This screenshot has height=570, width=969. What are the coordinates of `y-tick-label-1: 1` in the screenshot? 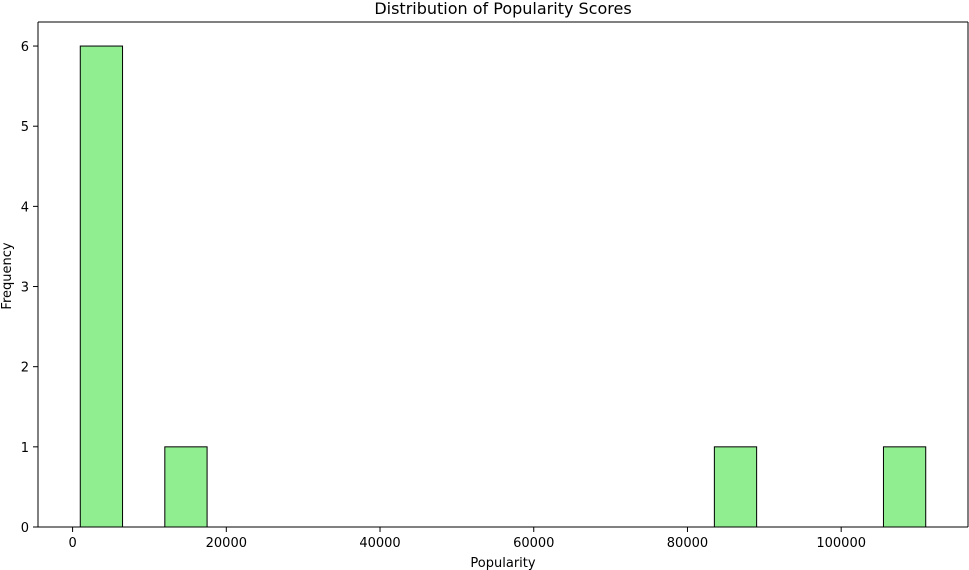 It's located at (25, 448).